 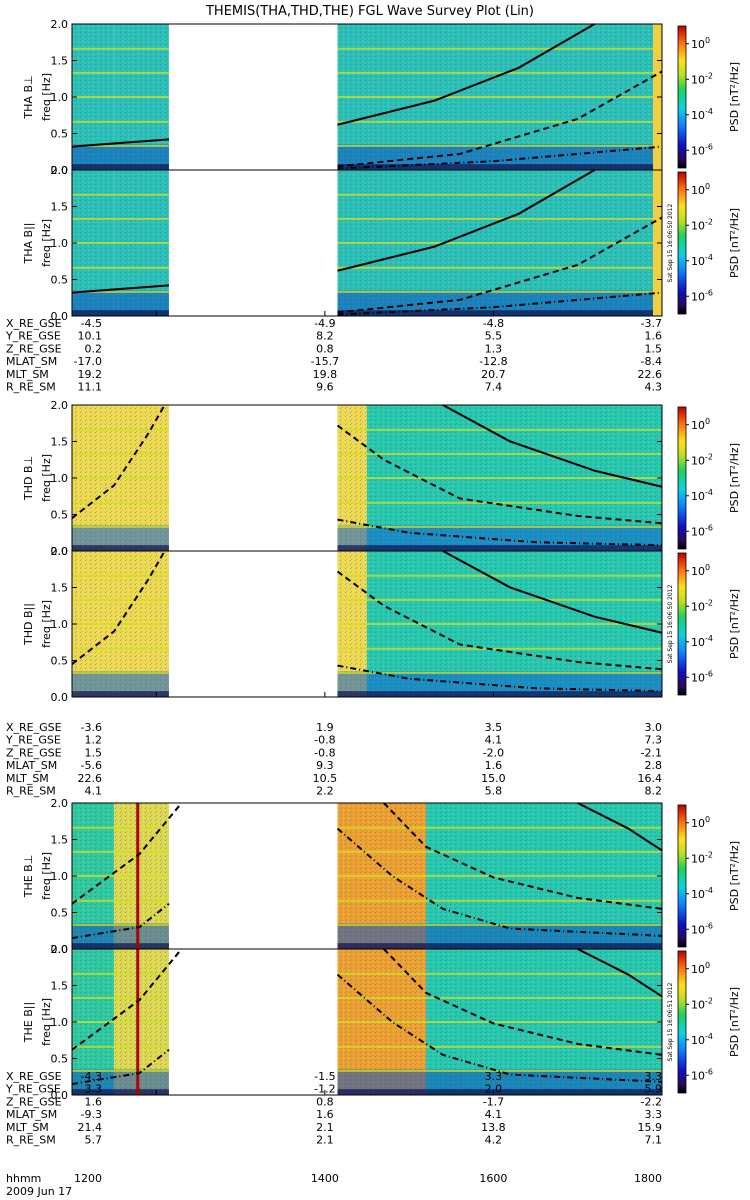 What do you see at coordinates (60, 840) in the screenshot?
I see `the-panel-1-ytick-label-3: 1.5` at bounding box center [60, 840].